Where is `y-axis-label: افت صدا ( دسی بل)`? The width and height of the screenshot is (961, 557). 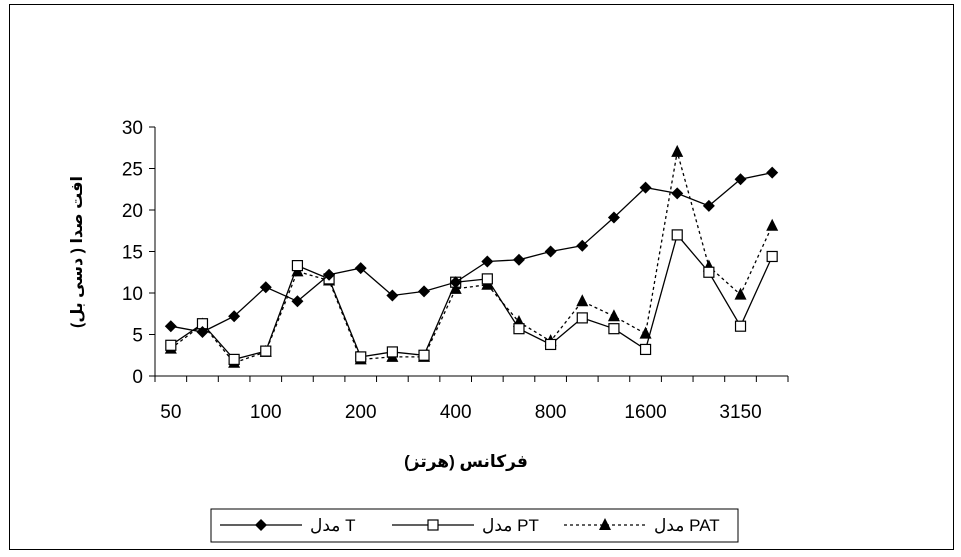
y-axis-label: افت صدا ( دسی بل) is located at coordinates (77, 252).